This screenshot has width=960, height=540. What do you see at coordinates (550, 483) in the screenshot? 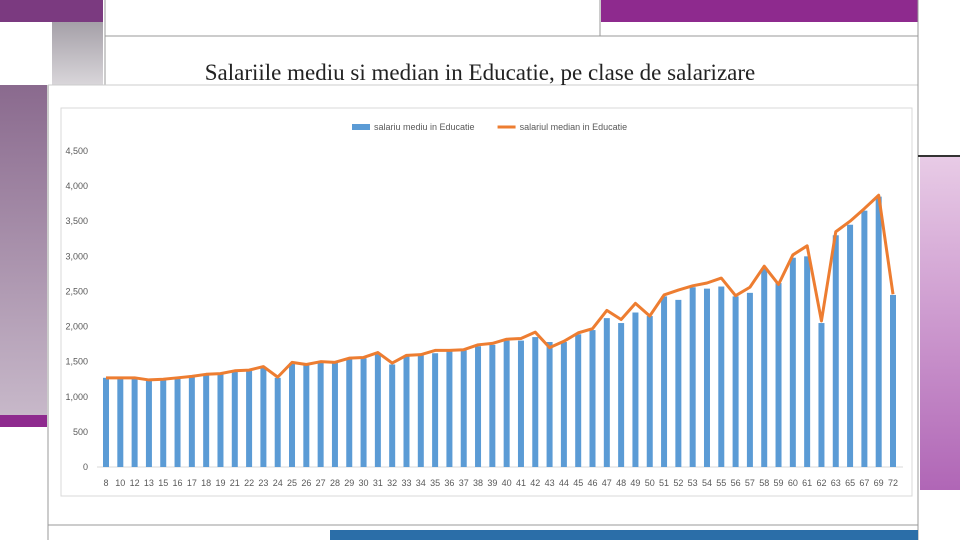
I see `x-tick-label: 43` at bounding box center [550, 483].